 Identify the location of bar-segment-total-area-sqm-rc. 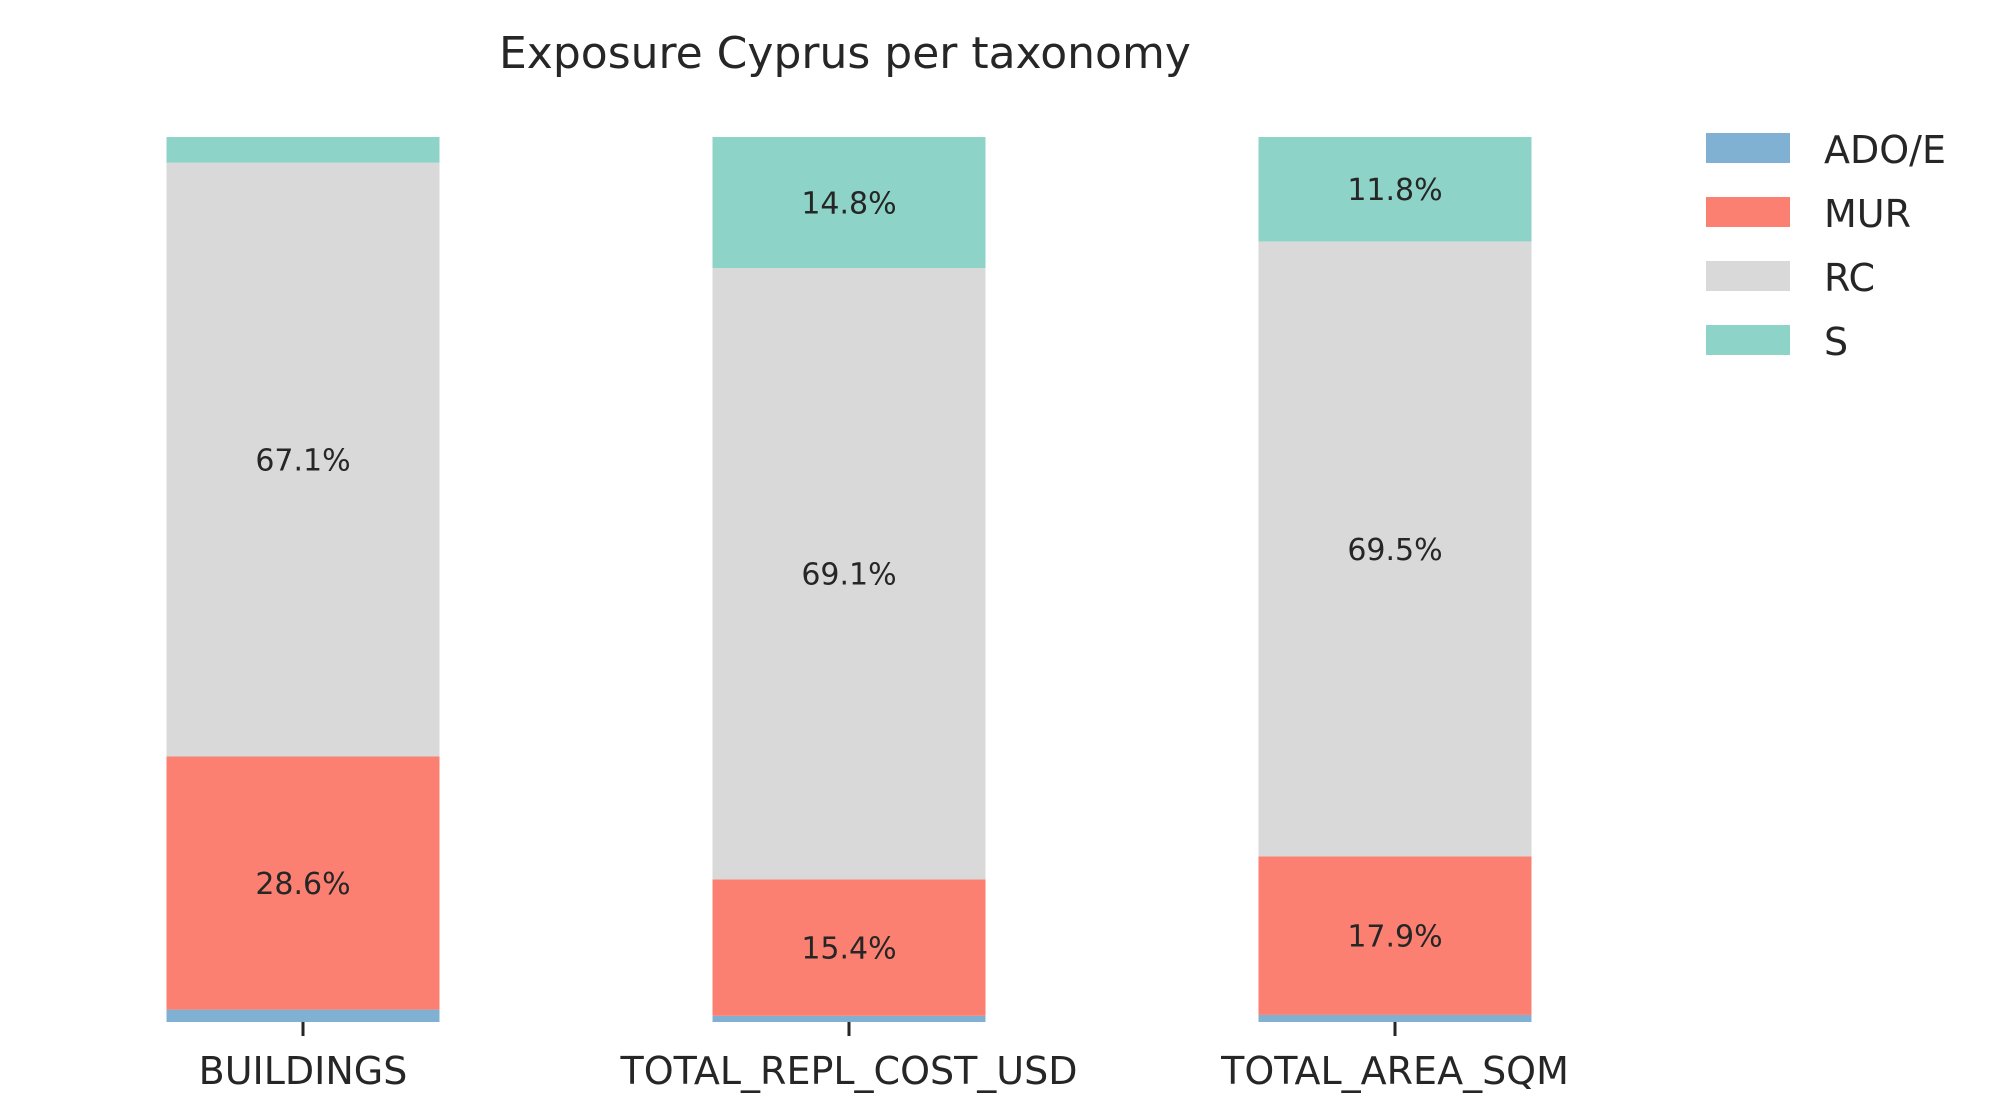
(1395, 549).